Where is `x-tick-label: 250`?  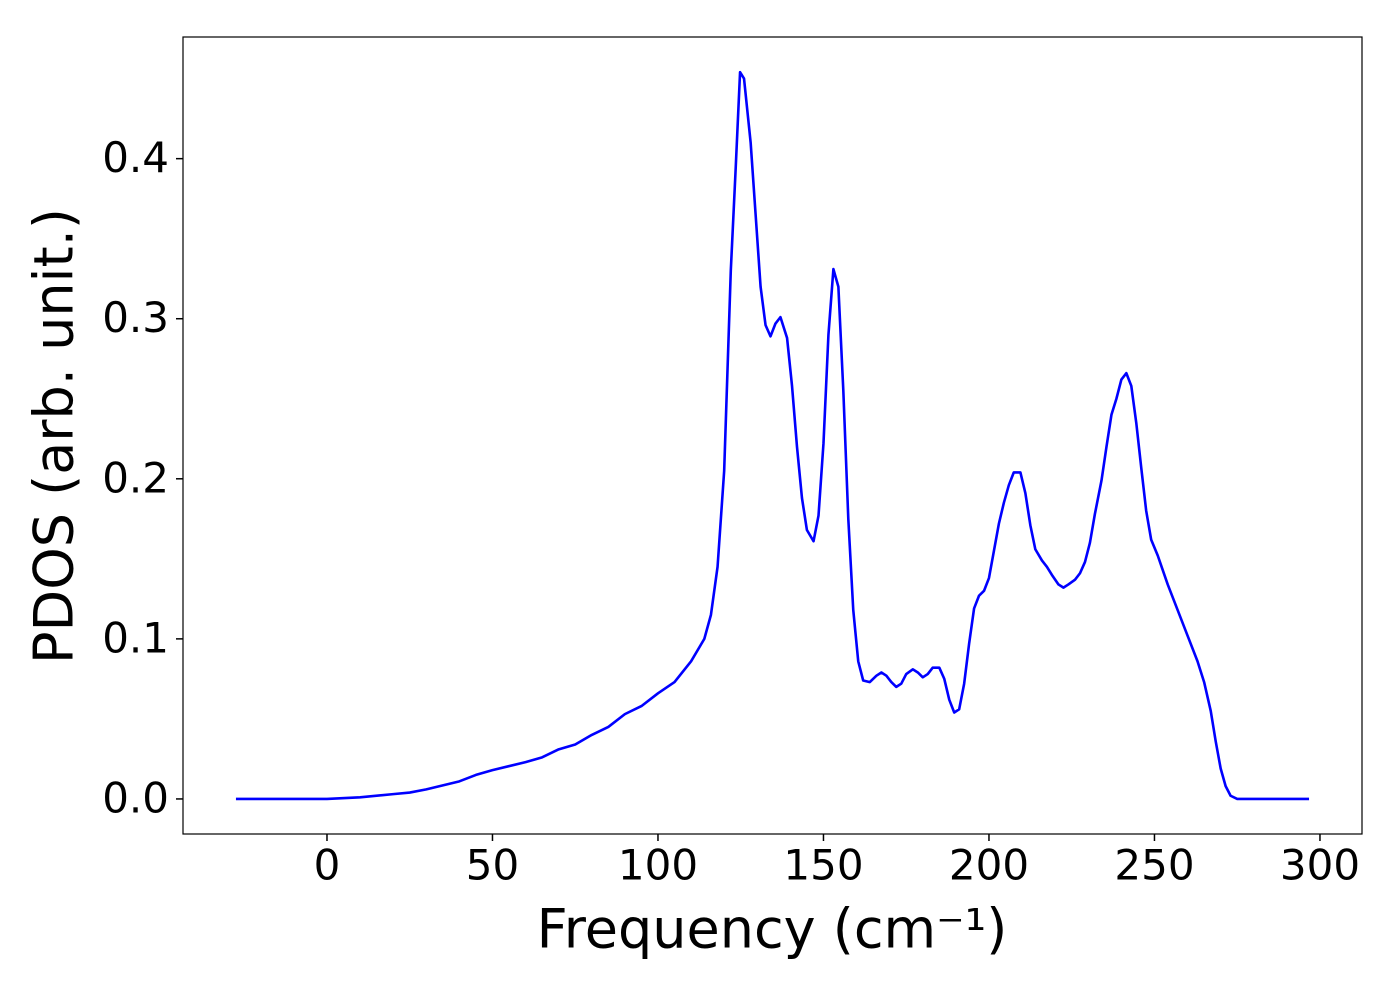 x-tick-label: 250 is located at coordinates (1154, 865).